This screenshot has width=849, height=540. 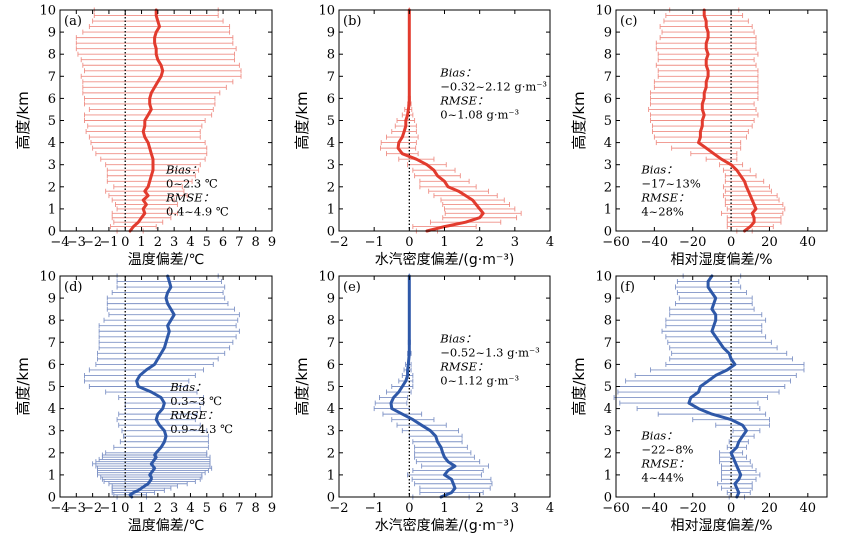 What do you see at coordinates (692, 242) in the screenshot?
I see `x-tick-label: −20` at bounding box center [692, 242].